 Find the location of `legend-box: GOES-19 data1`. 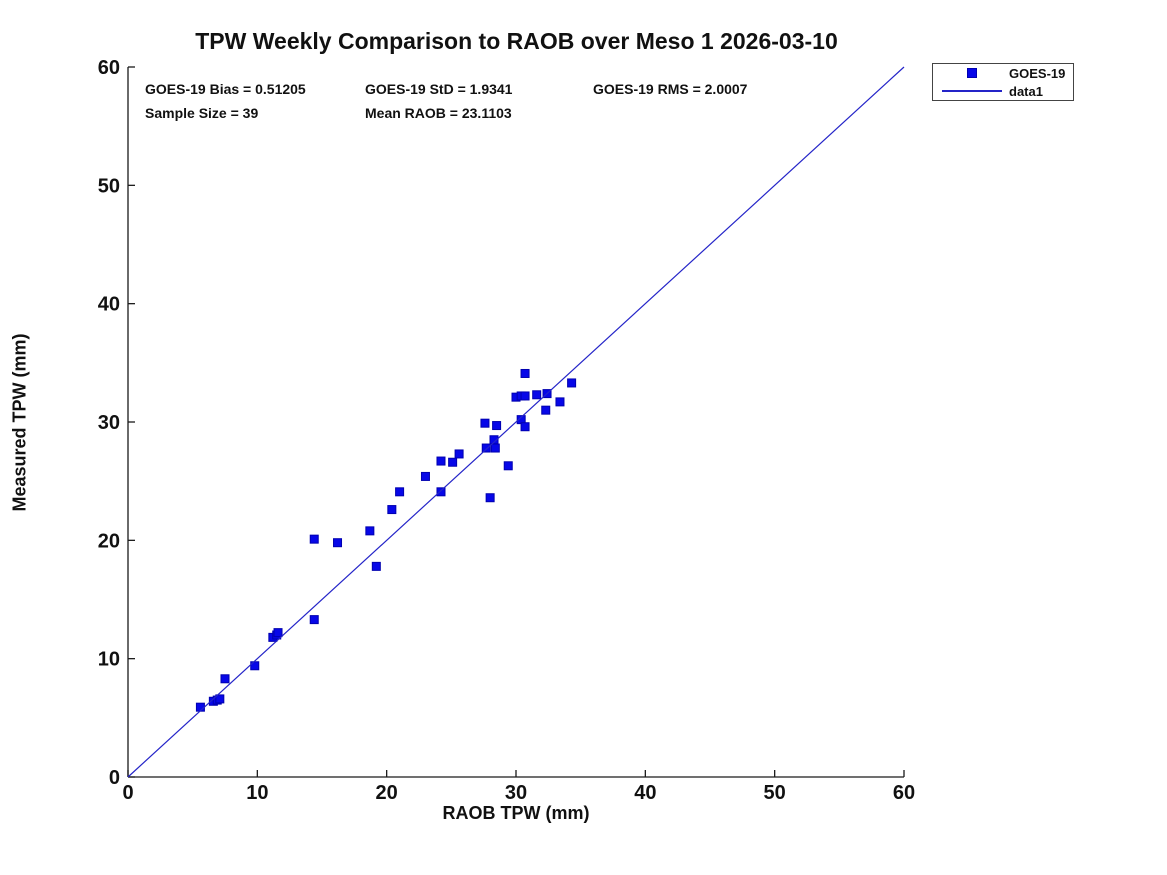

legend-box: GOES-19 data1 is located at coordinates (1003, 82).